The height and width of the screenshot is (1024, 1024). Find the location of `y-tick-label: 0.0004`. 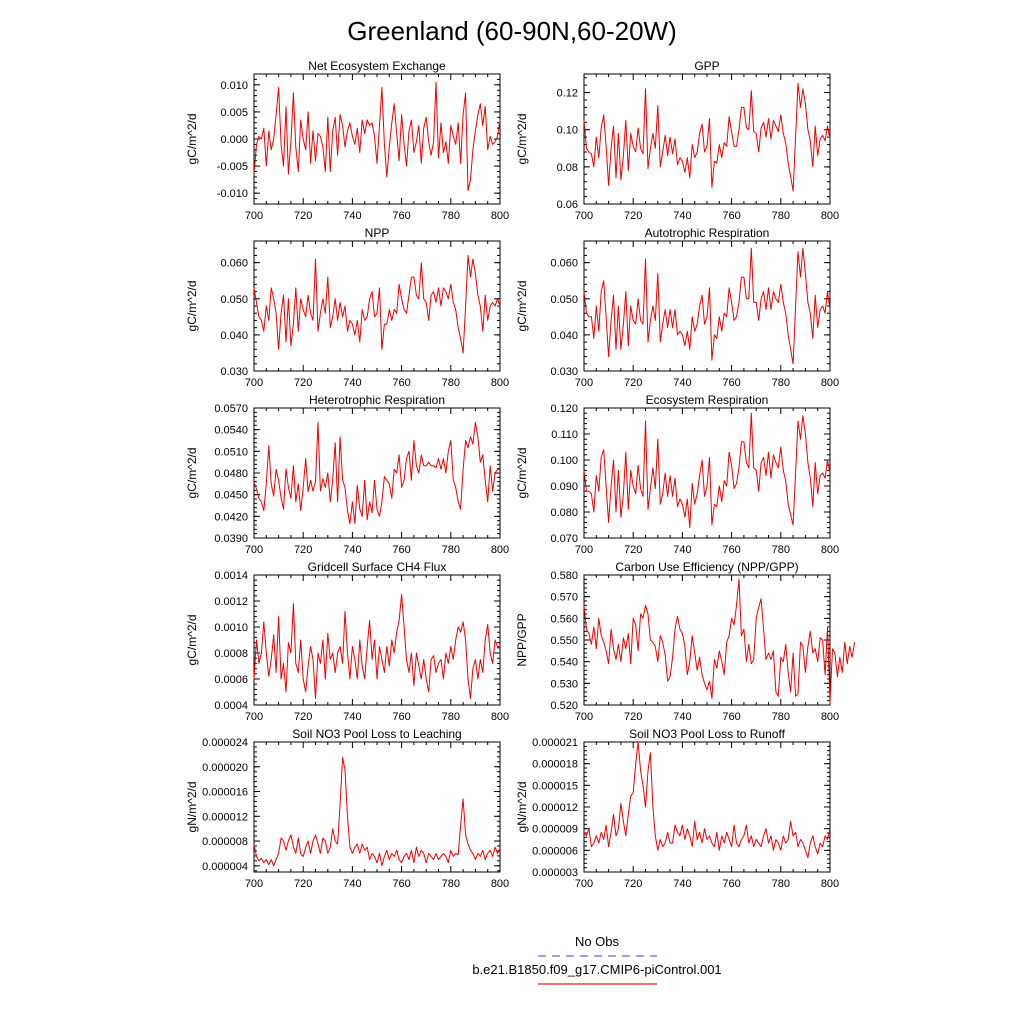

y-tick-label: 0.0004 is located at coordinates (231, 706).